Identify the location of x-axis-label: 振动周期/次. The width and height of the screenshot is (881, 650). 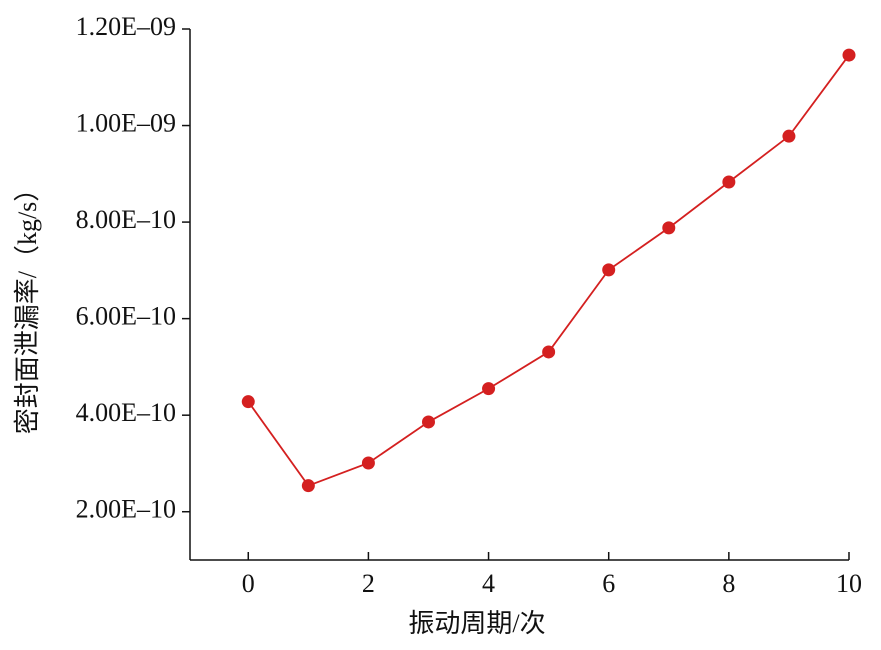
(476, 623).